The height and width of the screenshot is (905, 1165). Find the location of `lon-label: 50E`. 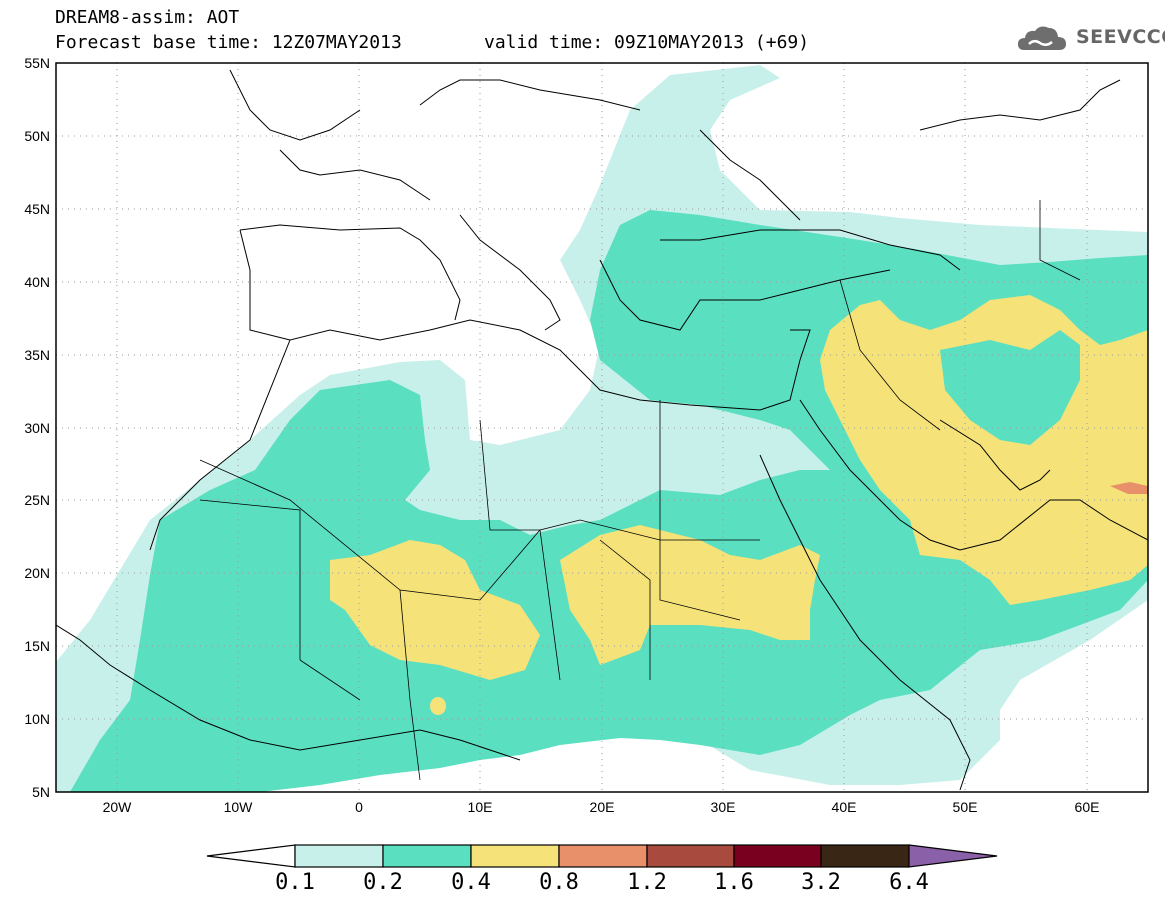

lon-label: 50E is located at coordinates (965, 807).